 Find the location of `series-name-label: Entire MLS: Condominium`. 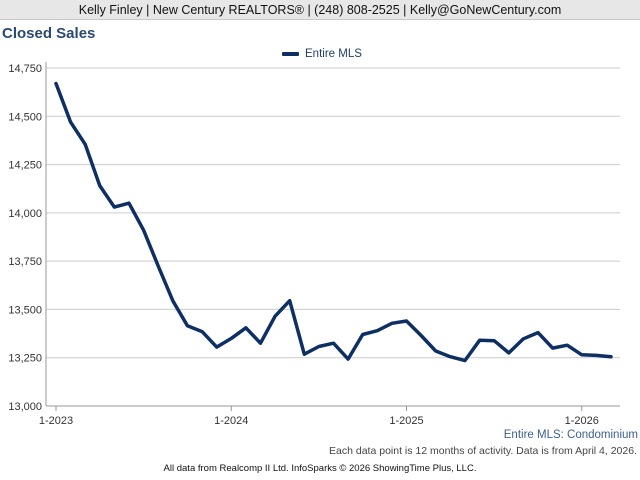

series-name-label: Entire MLS: Condominium is located at coordinates (570, 435).